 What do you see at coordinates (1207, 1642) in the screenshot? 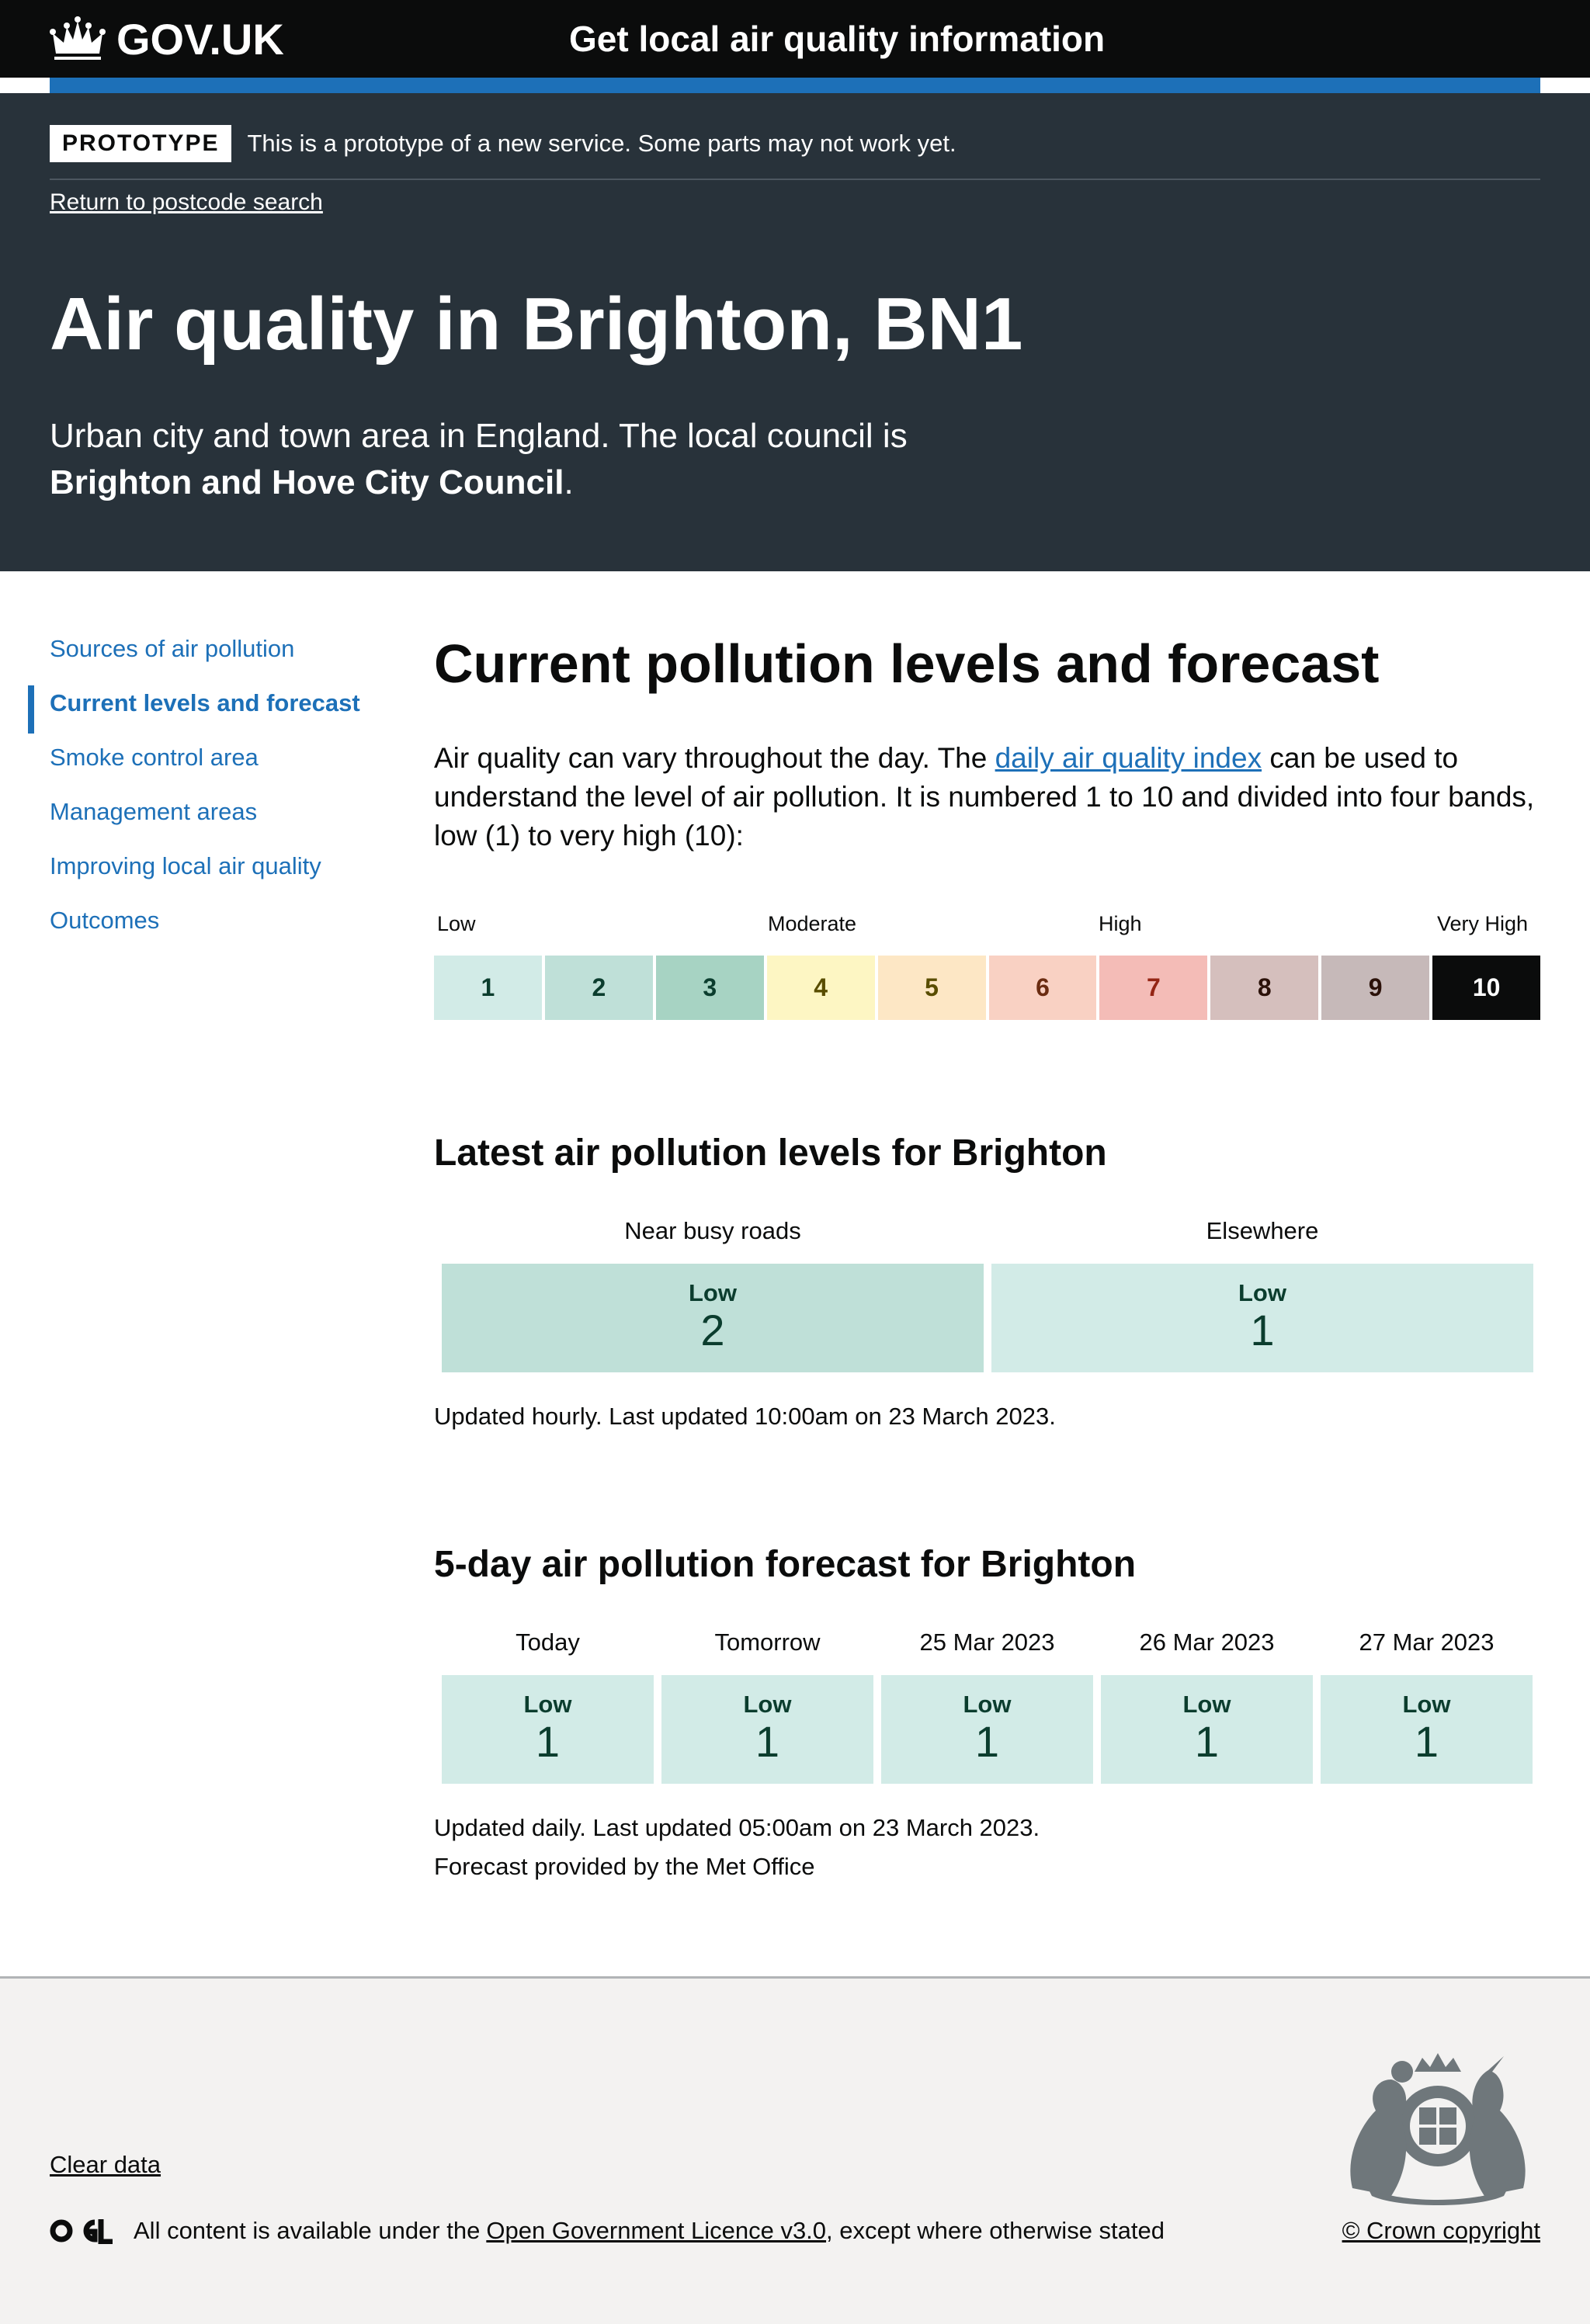
I see `forecast-day-heading: 26 Mar 2023` at bounding box center [1207, 1642].